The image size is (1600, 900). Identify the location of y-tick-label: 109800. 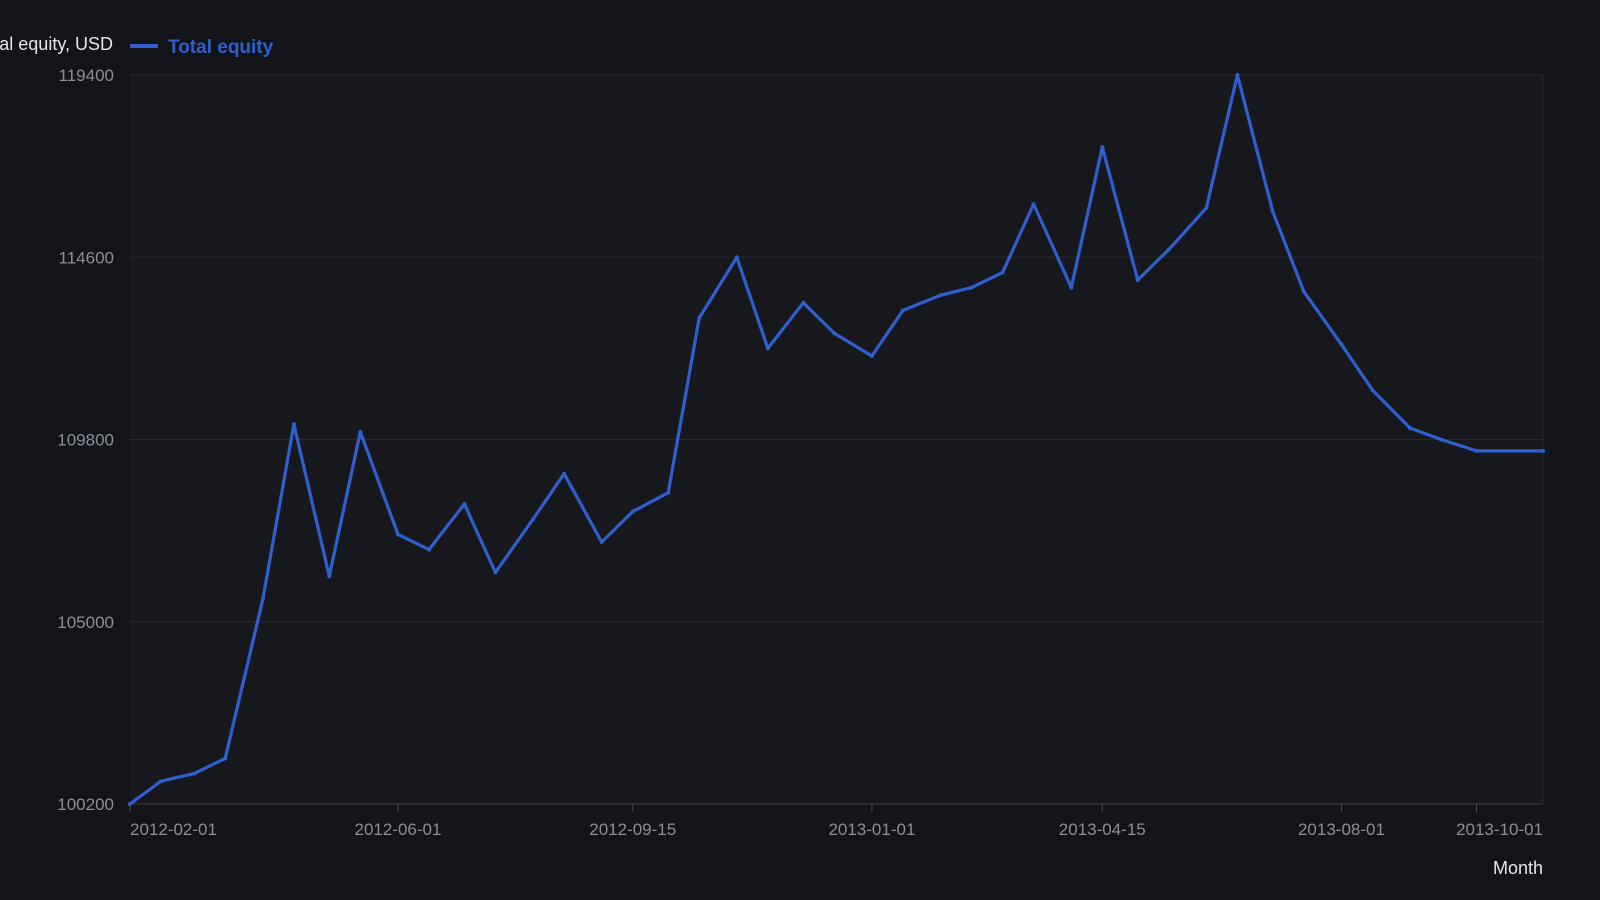
(85, 440).